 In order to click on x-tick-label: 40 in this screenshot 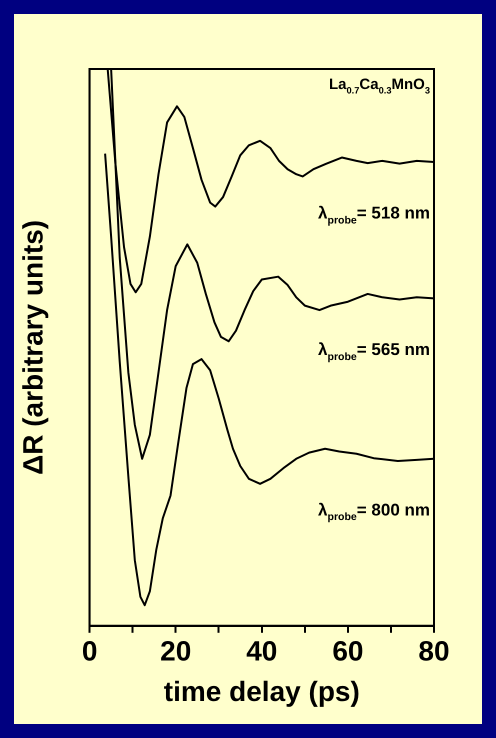, I will do `click(262, 650)`.